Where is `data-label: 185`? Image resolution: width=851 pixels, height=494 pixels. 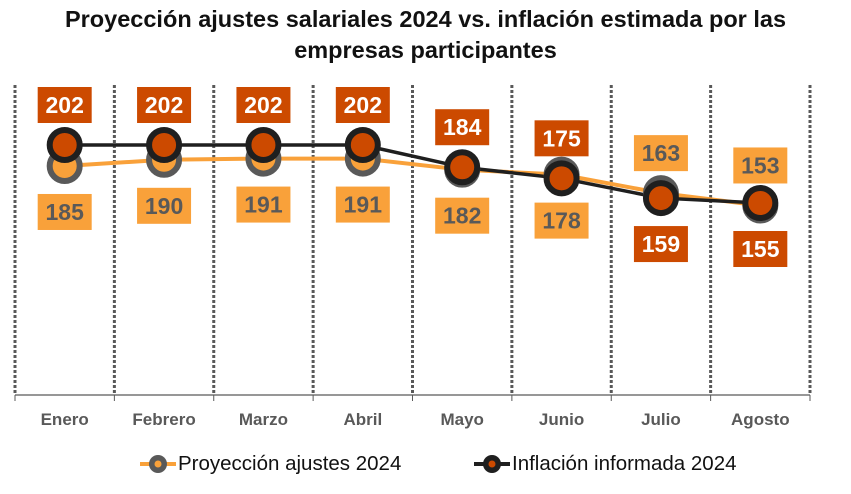 data-label: 185 is located at coordinates (64, 211).